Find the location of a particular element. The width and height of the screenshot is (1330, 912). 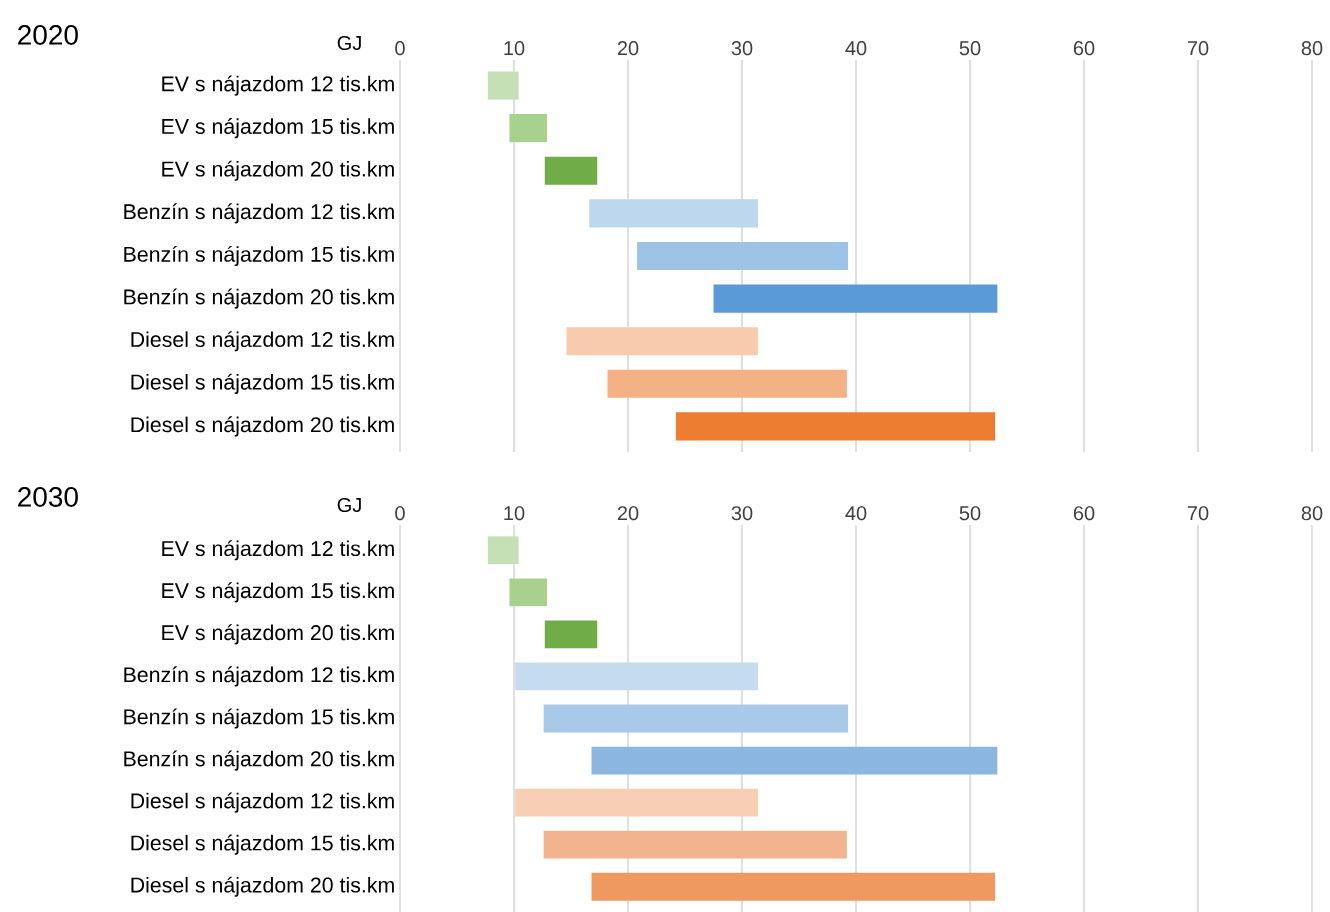

text: 2030 is located at coordinates (48, 497).